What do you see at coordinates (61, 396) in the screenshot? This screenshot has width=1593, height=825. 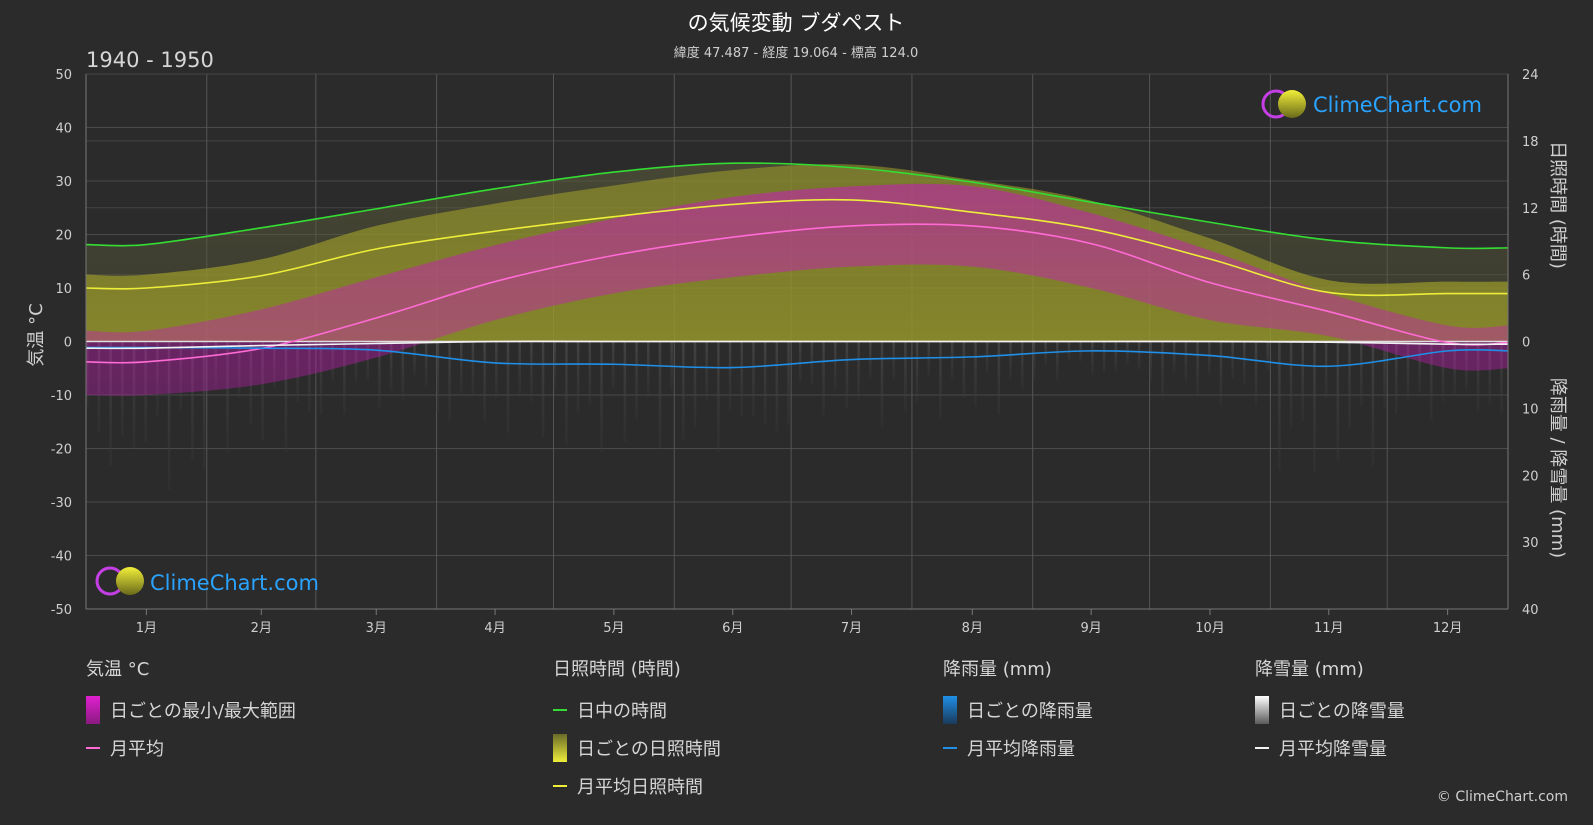 I see `y-tick-left: -10` at bounding box center [61, 396].